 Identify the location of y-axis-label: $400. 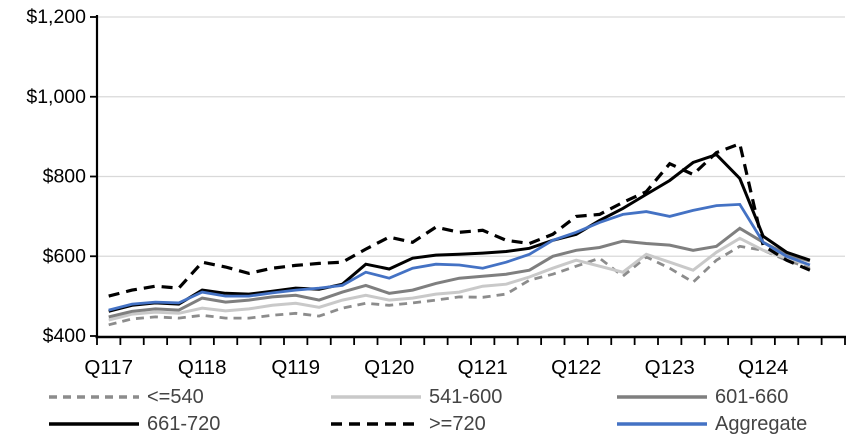
(65, 336).